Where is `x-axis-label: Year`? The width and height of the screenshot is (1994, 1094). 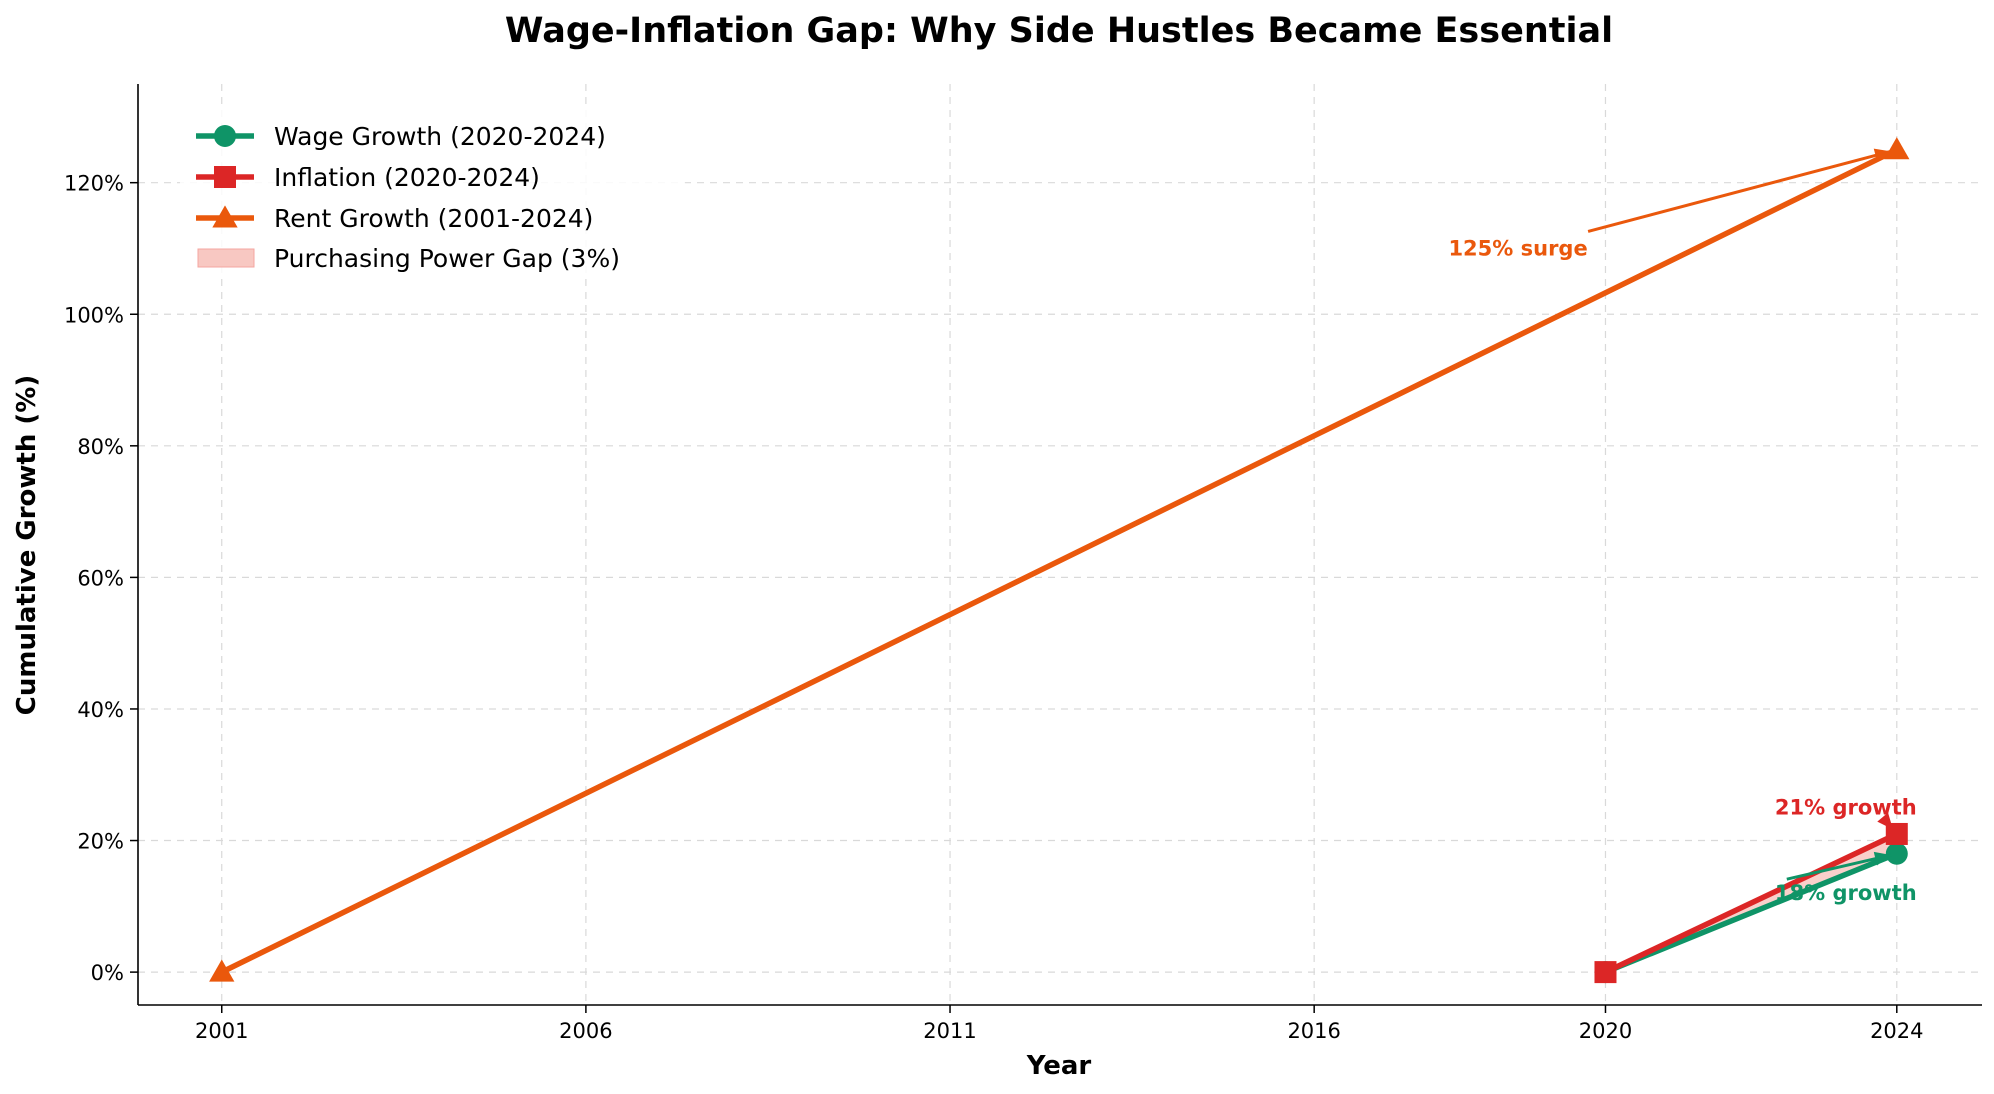
x-axis-label: Year is located at coordinates (1059, 1066).